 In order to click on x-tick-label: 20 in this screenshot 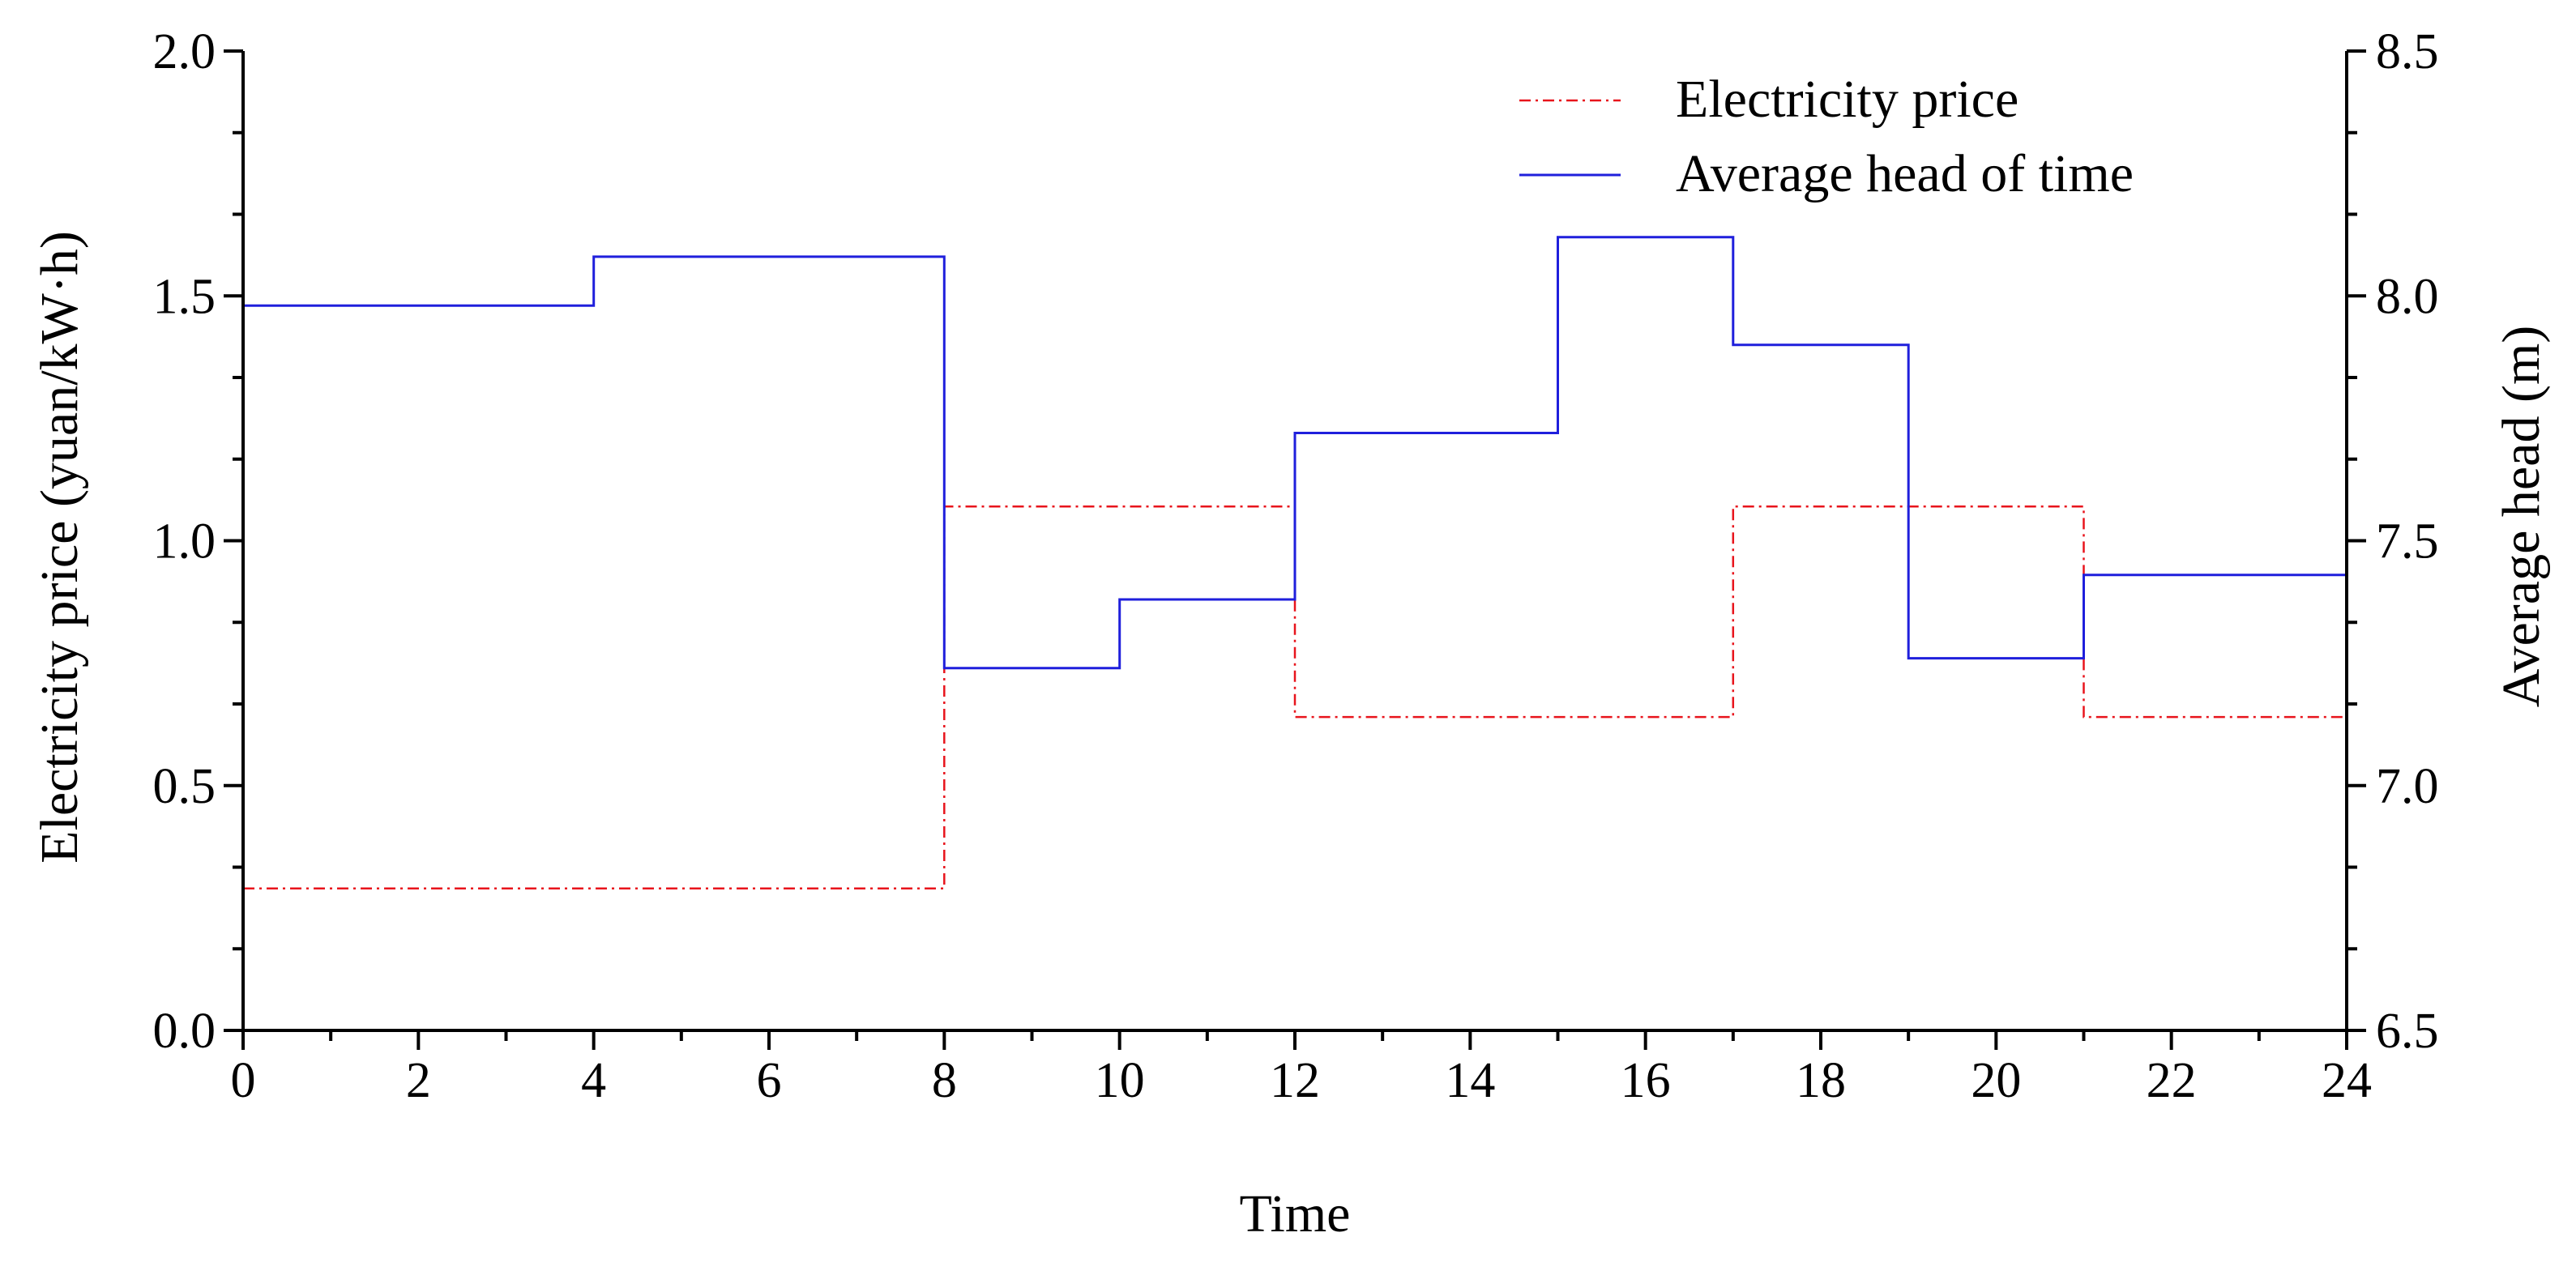, I will do `click(1996, 1080)`.